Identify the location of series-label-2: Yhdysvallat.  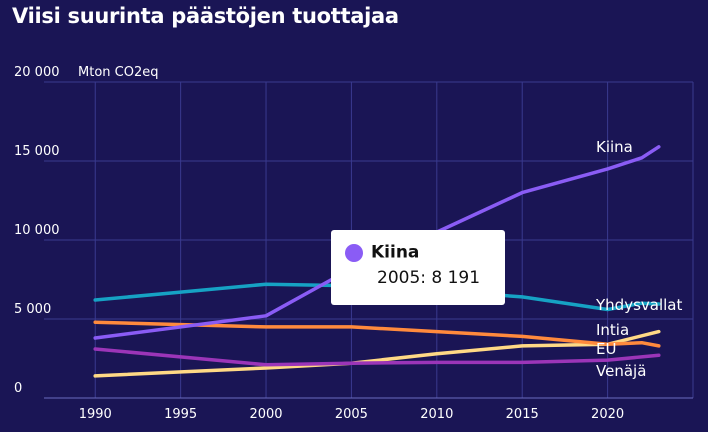
(638, 305).